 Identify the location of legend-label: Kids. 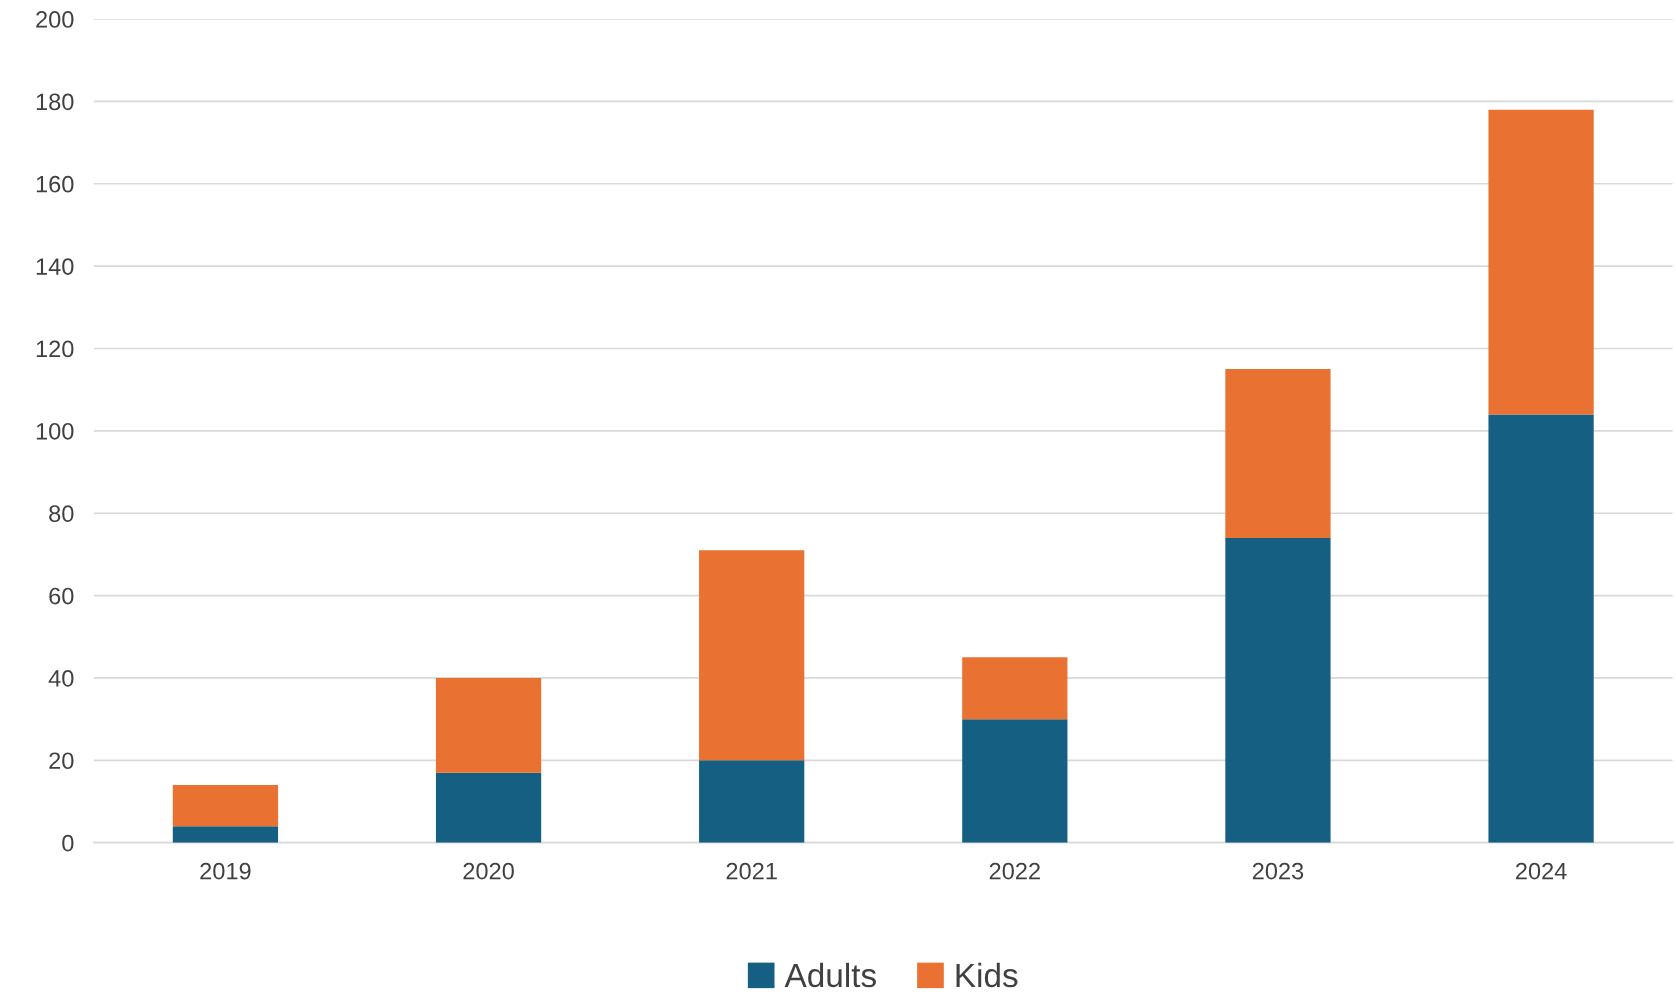
(987, 975).